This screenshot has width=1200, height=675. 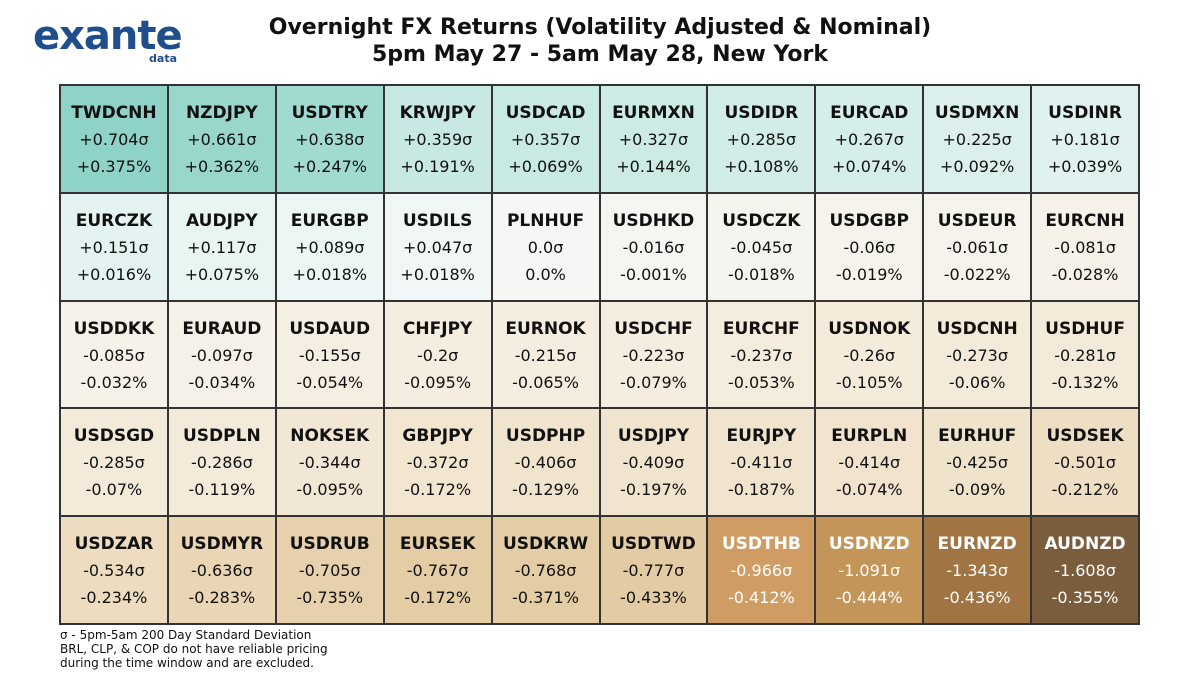 What do you see at coordinates (108, 36) in the screenshot?
I see `logo-wordmark: exante` at bounding box center [108, 36].